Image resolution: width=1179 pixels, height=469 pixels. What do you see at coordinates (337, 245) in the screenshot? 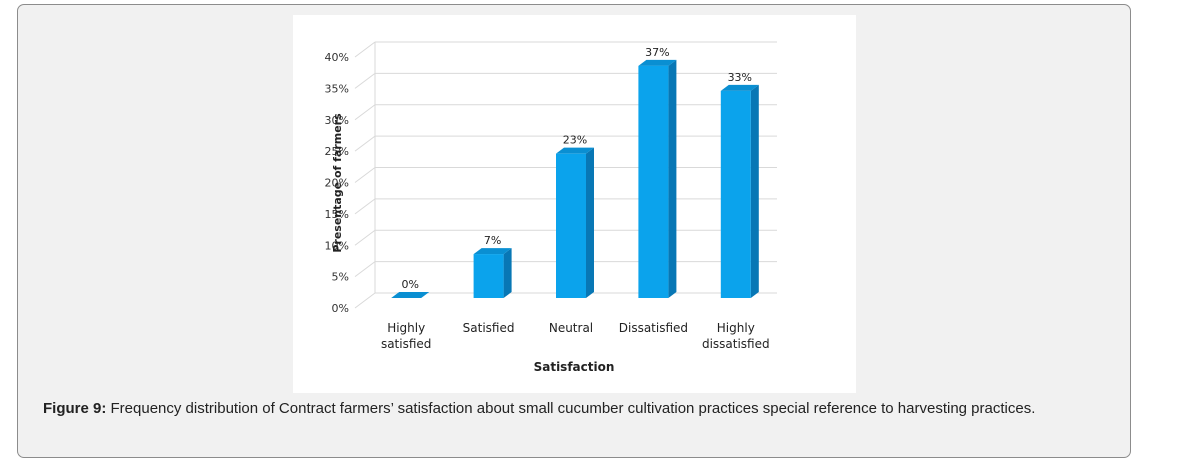
I see `y-tick-label: 10%` at bounding box center [337, 245].